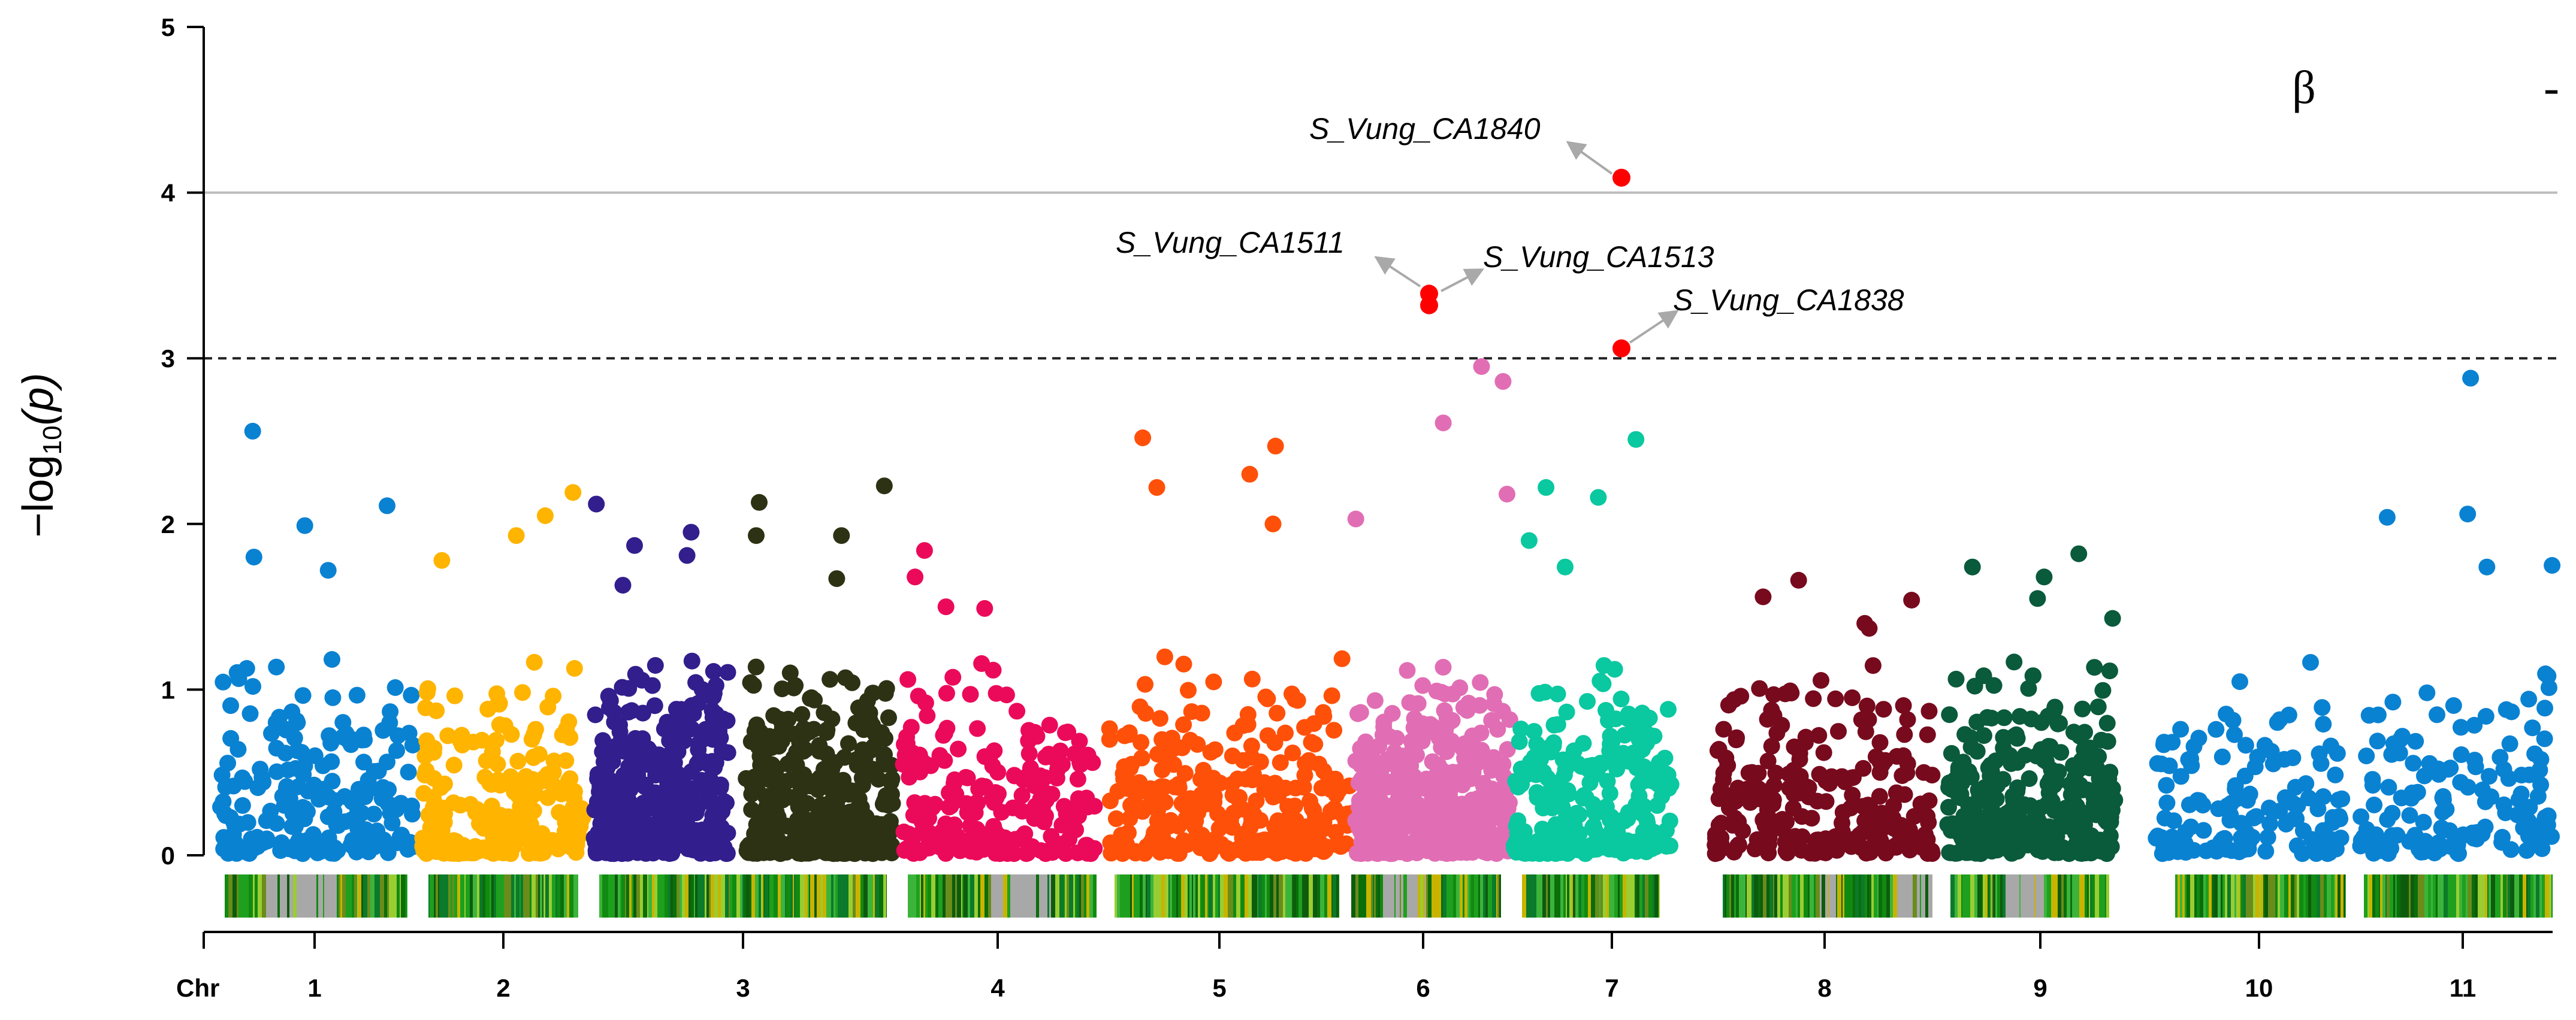  Describe the element at coordinates (2468, 514) in the screenshot. I see `chr-11-peak-point` at that location.